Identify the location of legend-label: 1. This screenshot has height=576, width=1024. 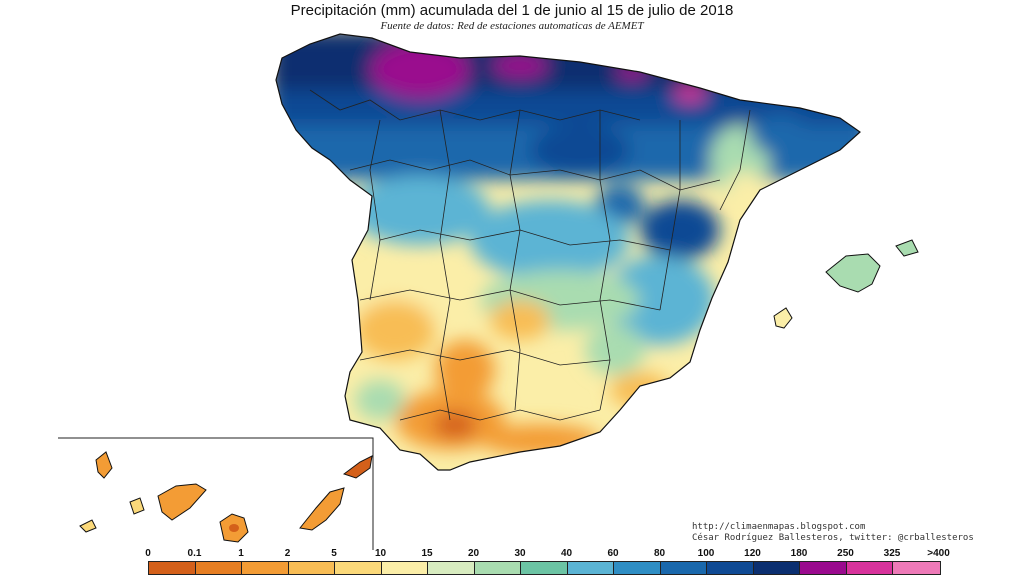
(241, 553).